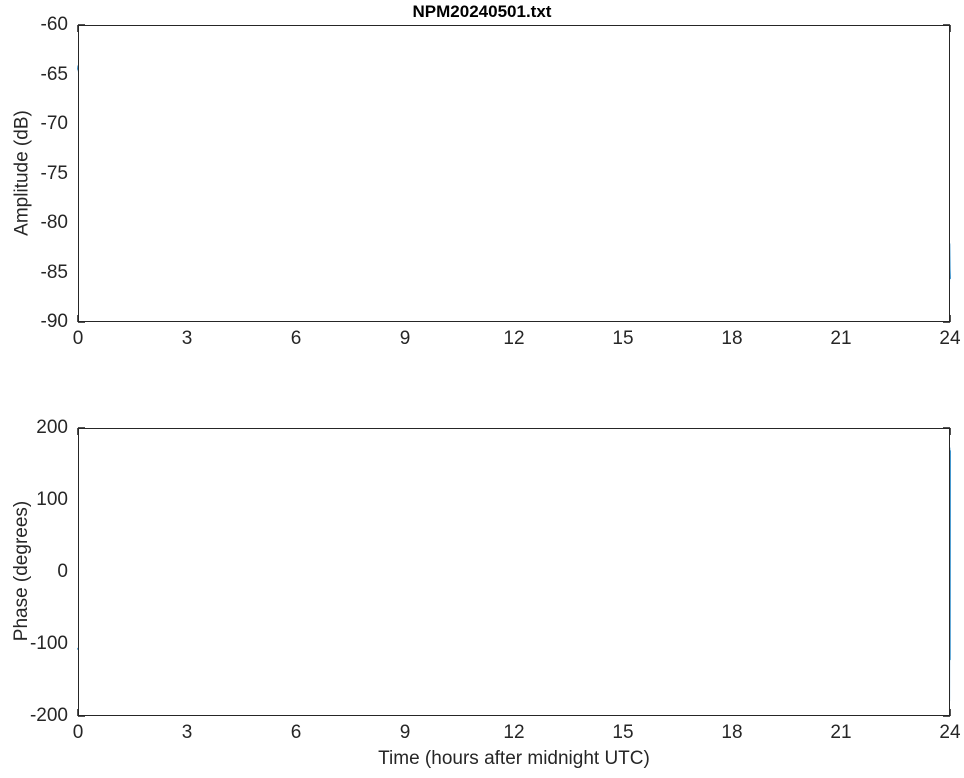 This screenshot has width=964, height=778. I want to click on phase-y-axis-label: Phase (degrees), so click(21, 571).